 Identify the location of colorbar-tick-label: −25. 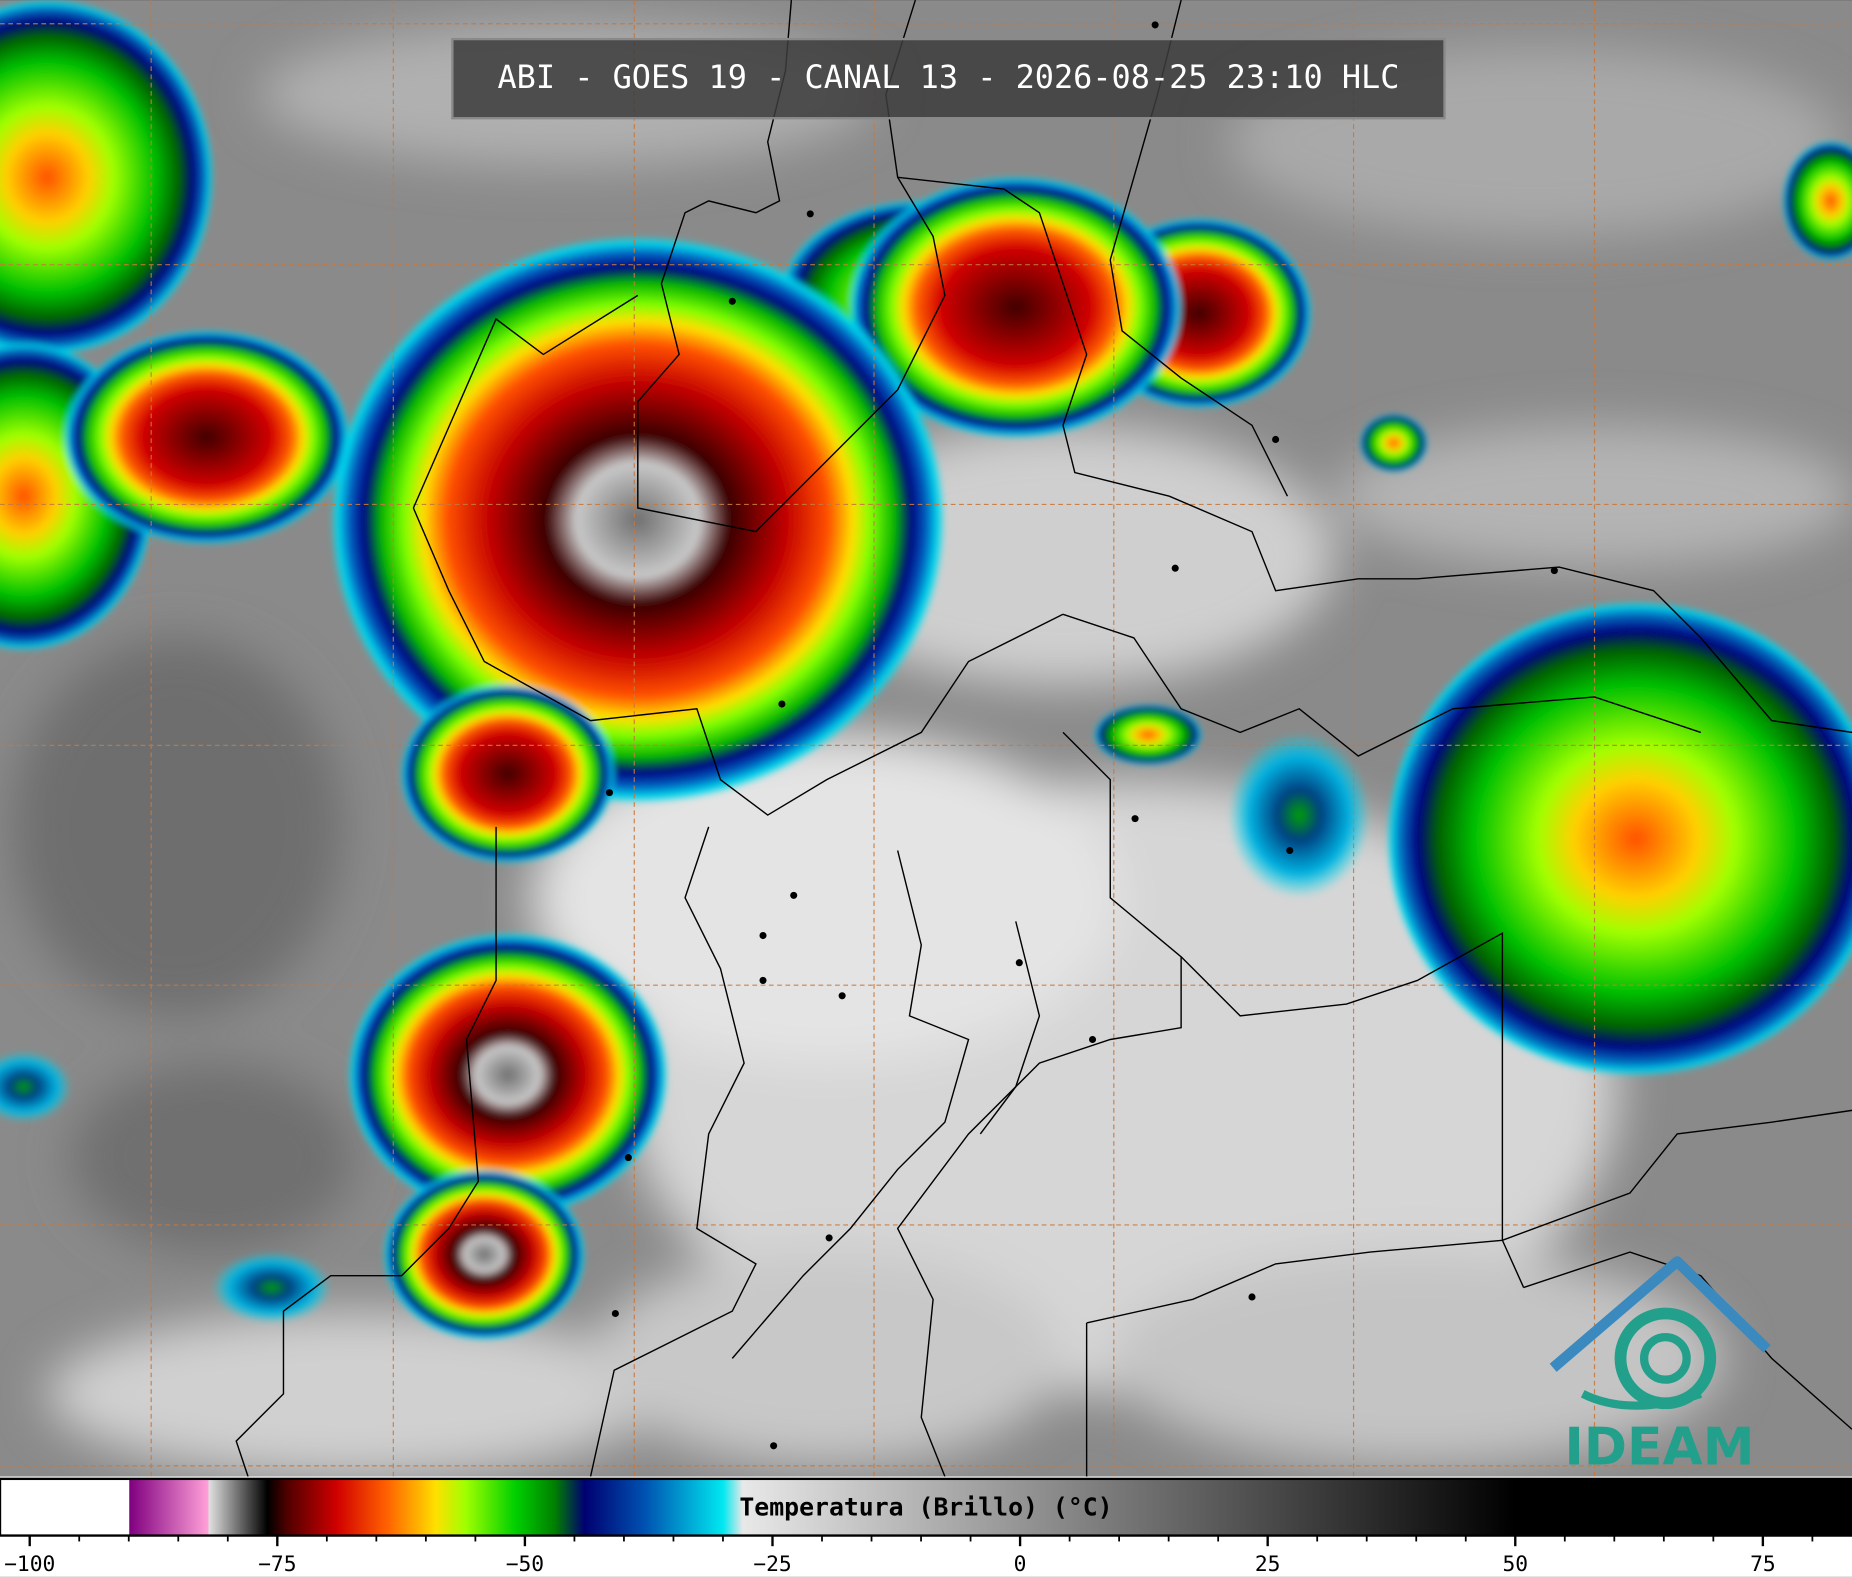
(772, 1564).